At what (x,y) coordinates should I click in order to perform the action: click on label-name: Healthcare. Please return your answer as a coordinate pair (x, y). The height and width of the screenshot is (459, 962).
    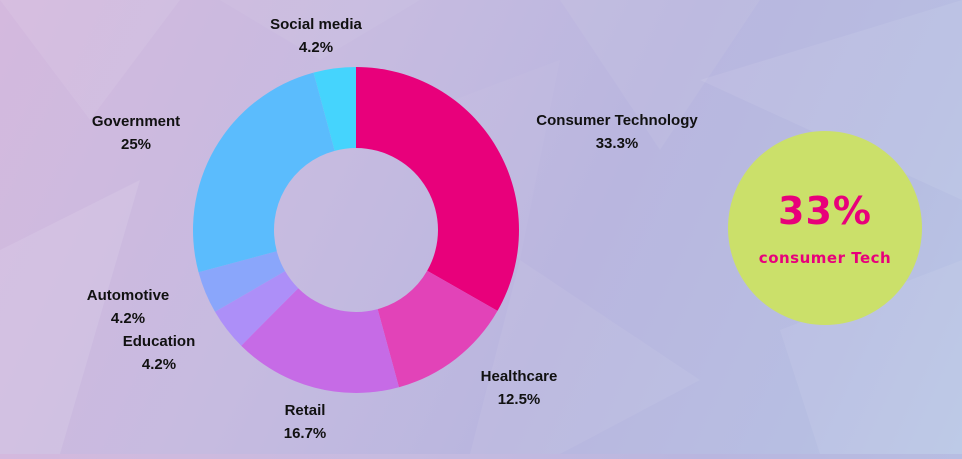
    Looking at the image, I should click on (519, 376).